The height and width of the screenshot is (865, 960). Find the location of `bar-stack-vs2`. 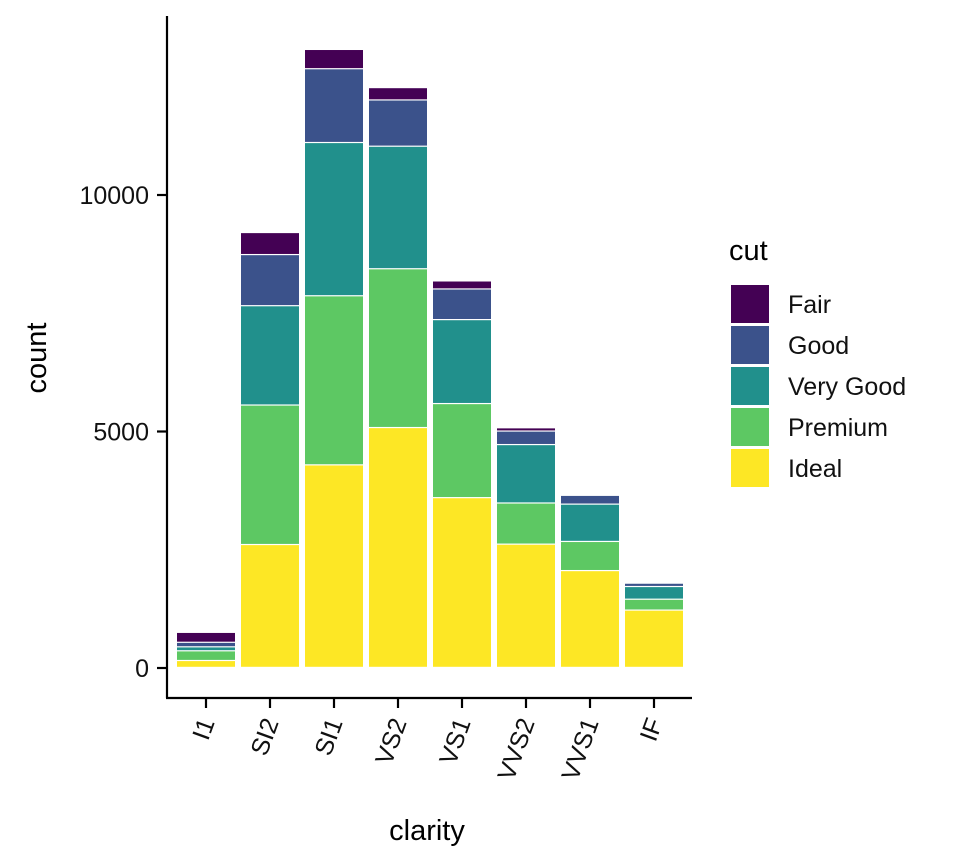

bar-stack-vs2 is located at coordinates (398, 377).